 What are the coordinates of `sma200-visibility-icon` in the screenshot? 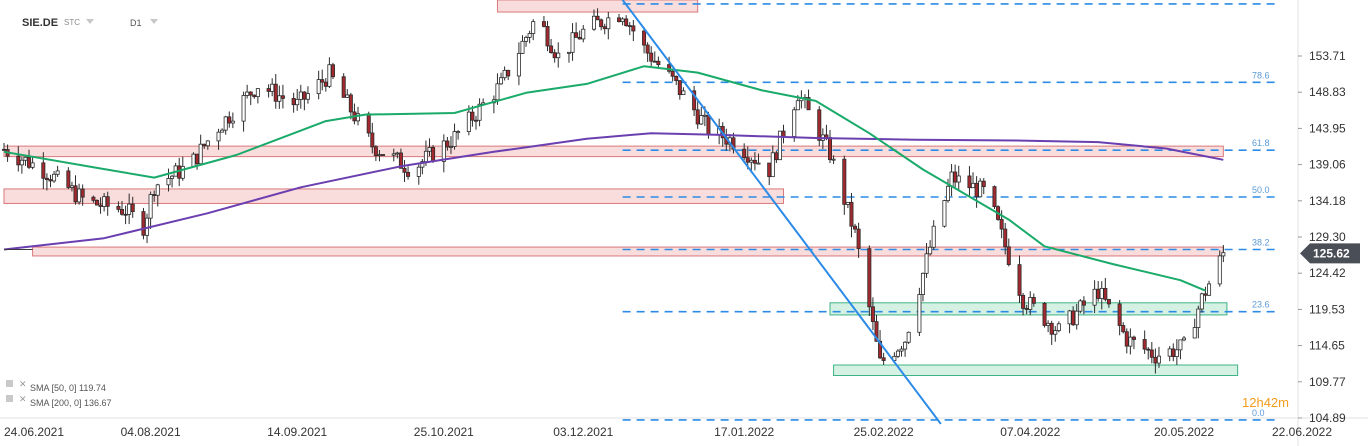 It's located at (9, 398).